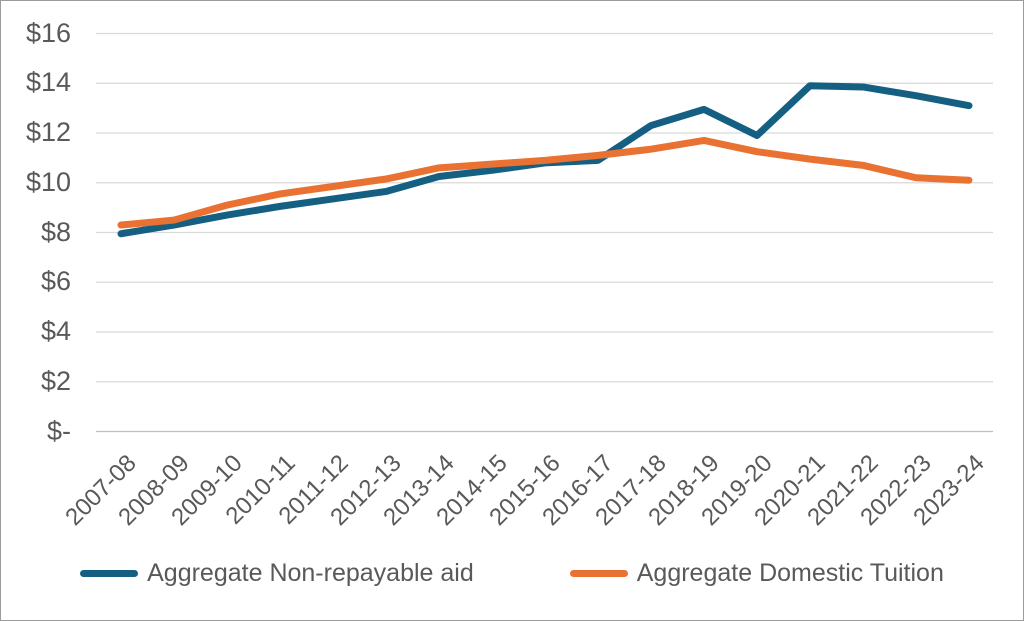  Describe the element at coordinates (48, 32) in the screenshot. I see `y-axis-tick-label: $16` at that location.